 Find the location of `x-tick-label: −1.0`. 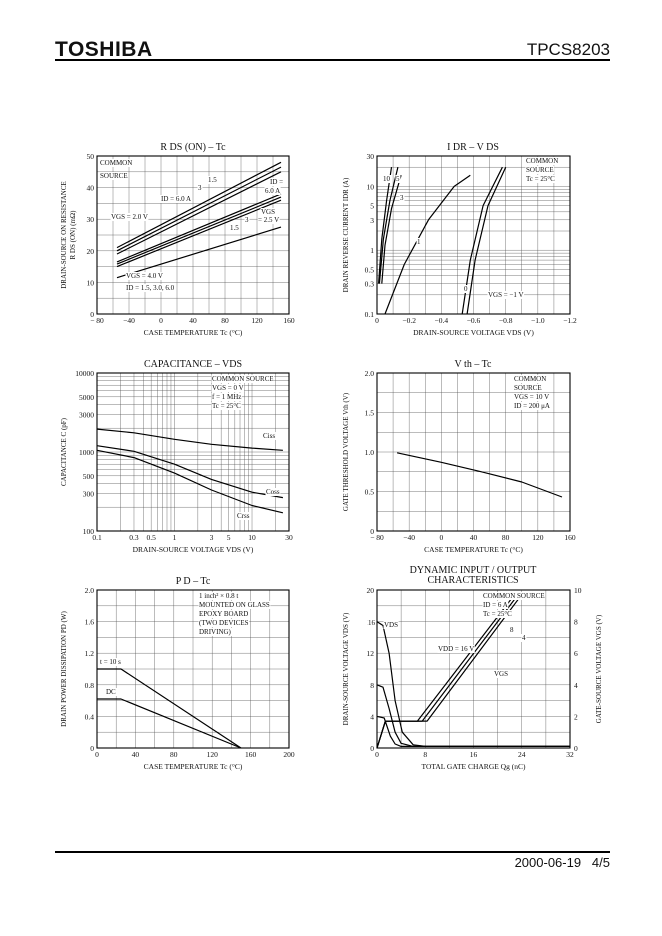

x-tick-label: −1.0 is located at coordinates (538, 320).